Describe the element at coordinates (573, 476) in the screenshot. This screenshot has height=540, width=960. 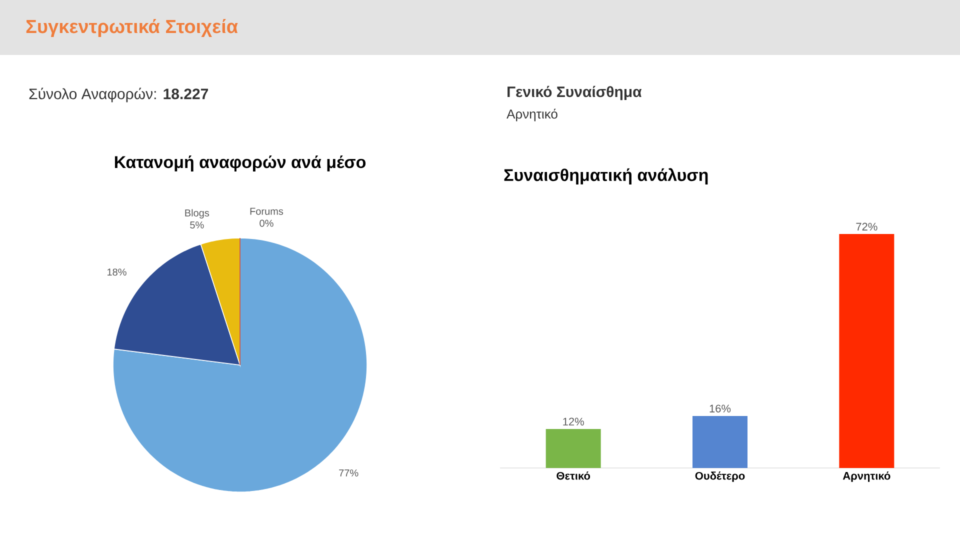
I see `x-tick-label: Θετικό` at that location.